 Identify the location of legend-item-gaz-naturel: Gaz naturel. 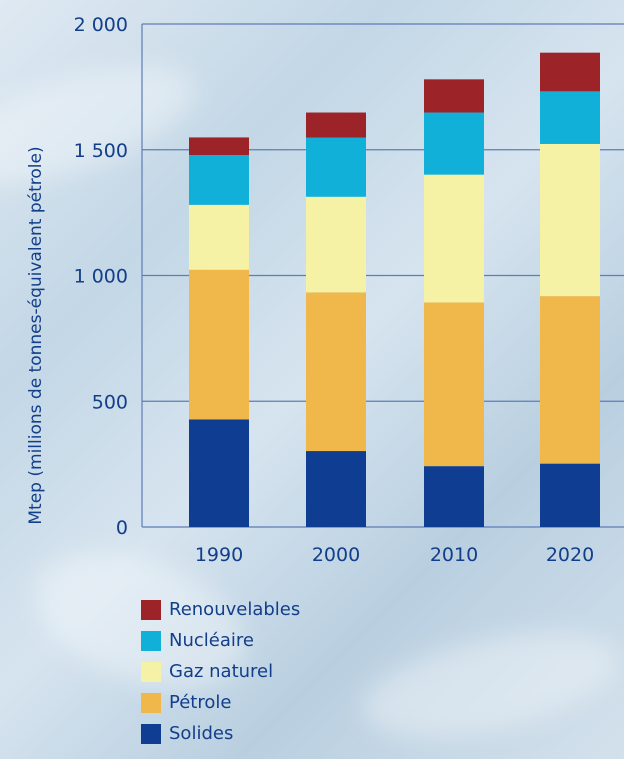
(220, 672).